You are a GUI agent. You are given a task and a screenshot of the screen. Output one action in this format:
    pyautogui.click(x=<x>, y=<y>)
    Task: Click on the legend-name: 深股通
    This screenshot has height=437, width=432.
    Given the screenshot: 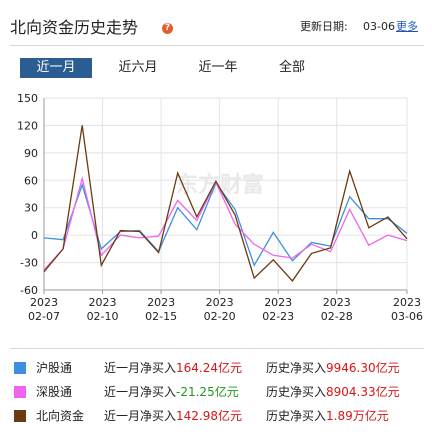 What is the action you would take?
    pyautogui.click(x=54, y=392)
    